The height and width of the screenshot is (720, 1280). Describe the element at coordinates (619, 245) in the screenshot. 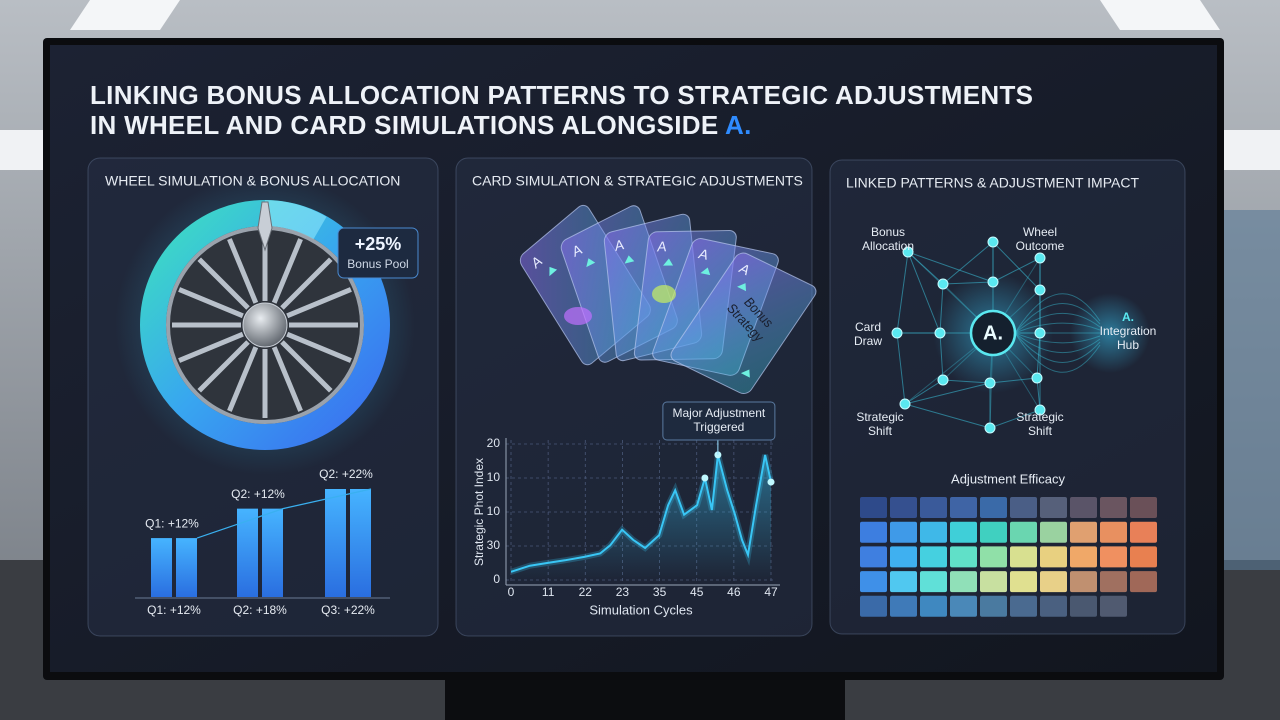

I see `card-rank: A` at that location.